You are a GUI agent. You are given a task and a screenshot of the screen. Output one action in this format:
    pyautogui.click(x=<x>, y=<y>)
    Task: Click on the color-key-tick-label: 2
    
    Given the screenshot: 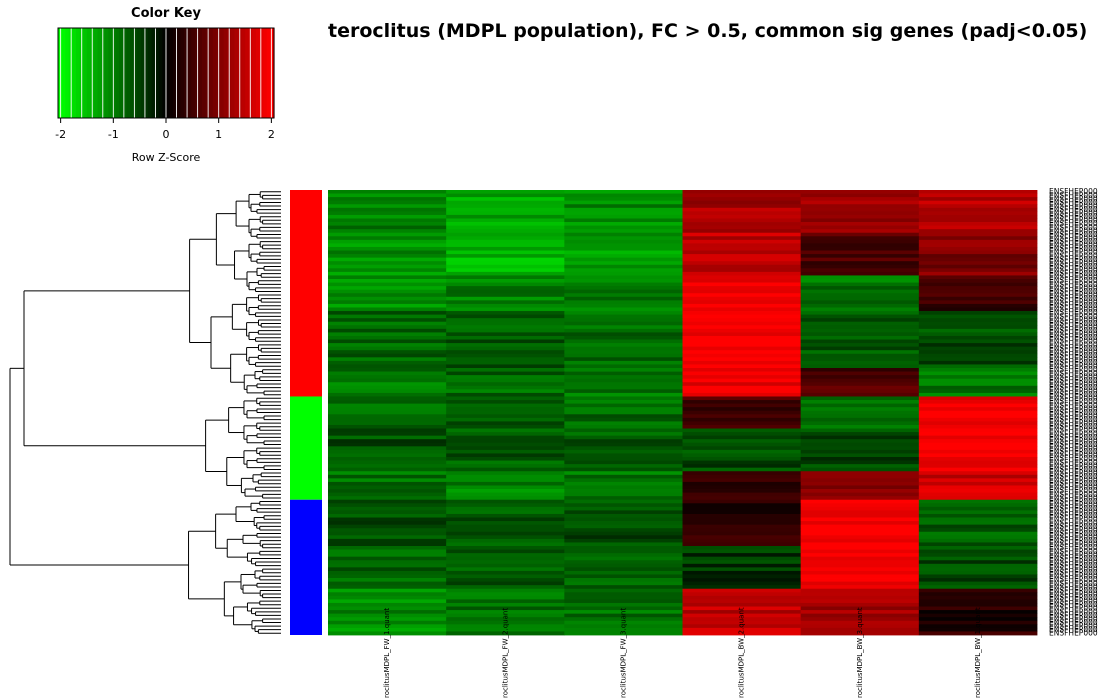 What is the action you would take?
    pyautogui.click(x=271, y=134)
    